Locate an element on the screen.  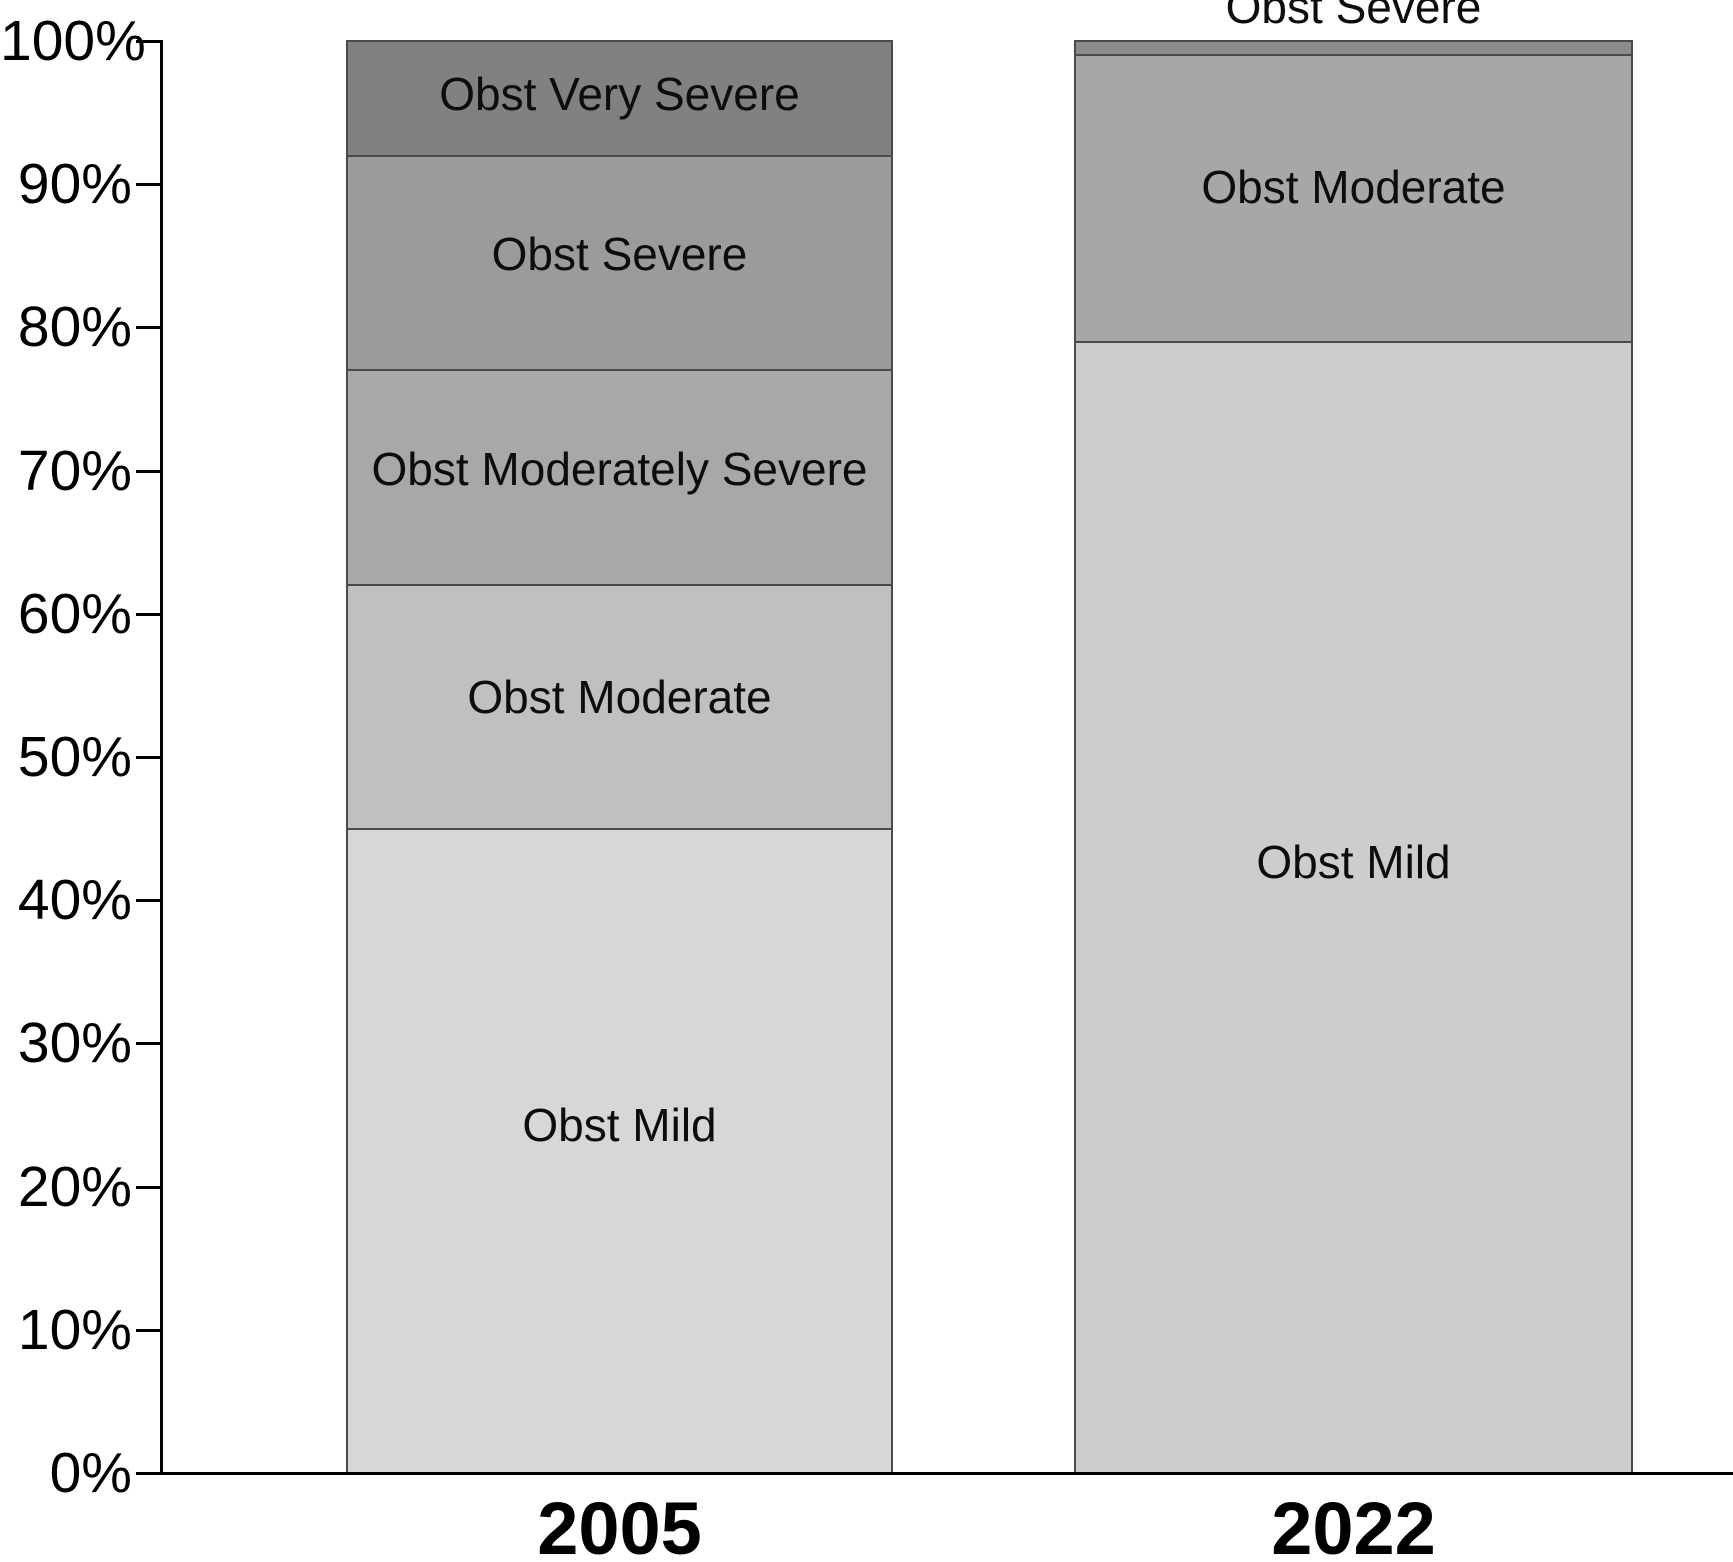
y-axis-tick-label: 10% is located at coordinates (74, 1329).